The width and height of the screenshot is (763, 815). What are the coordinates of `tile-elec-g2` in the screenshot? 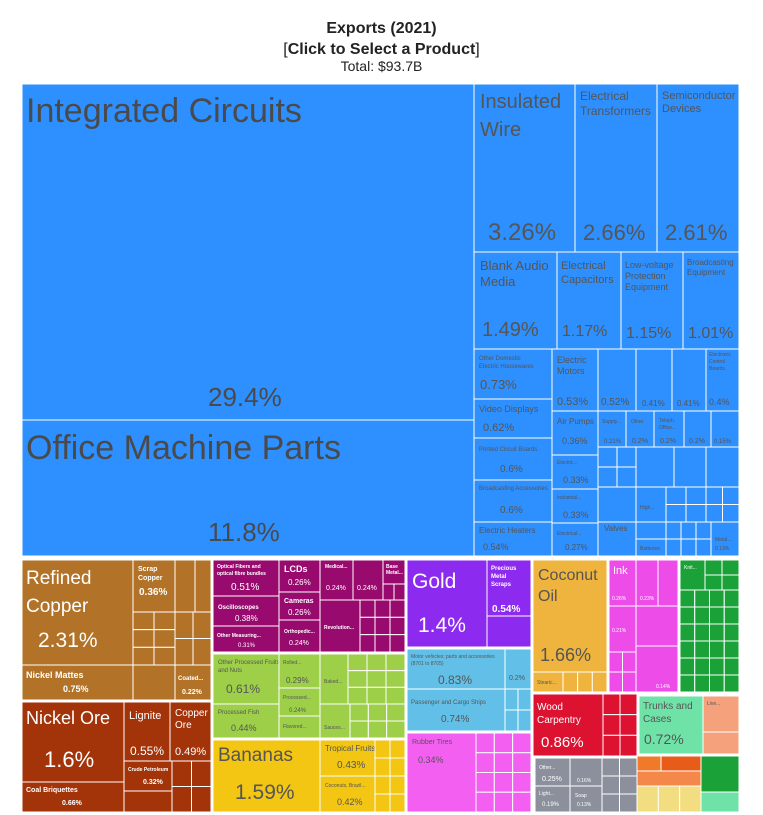 It's located at (690, 467).